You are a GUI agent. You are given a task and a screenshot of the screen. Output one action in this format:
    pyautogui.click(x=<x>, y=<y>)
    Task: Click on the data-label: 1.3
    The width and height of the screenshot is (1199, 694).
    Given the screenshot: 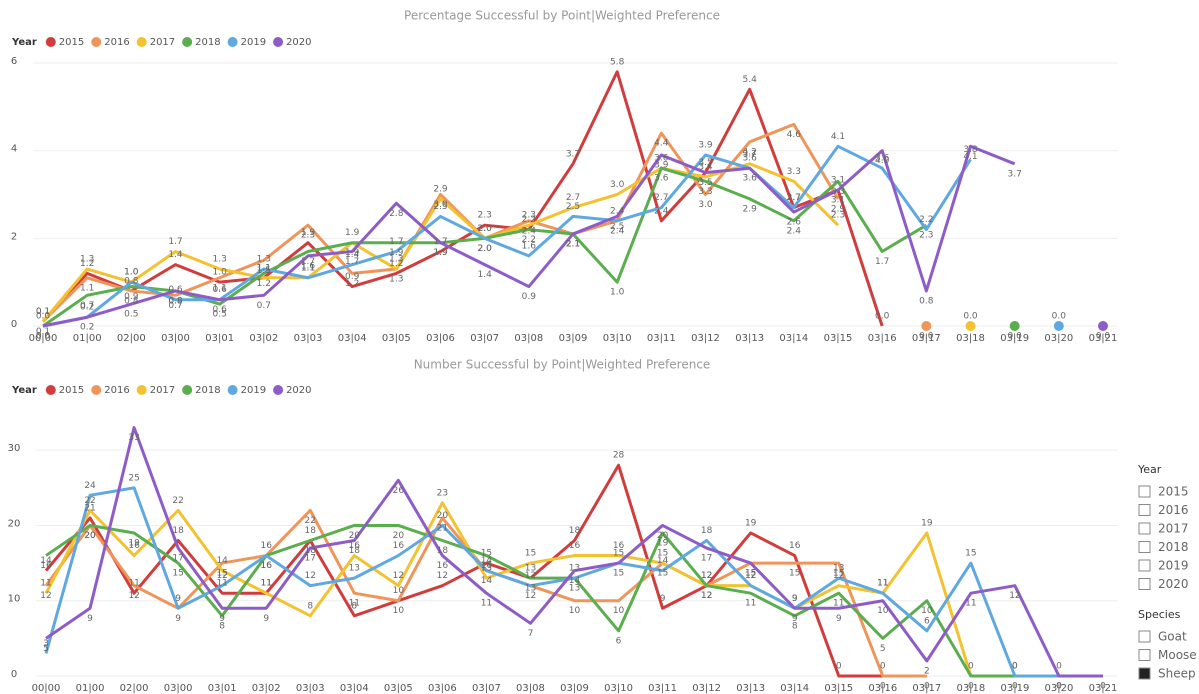 What is the action you would take?
    pyautogui.click(x=220, y=260)
    